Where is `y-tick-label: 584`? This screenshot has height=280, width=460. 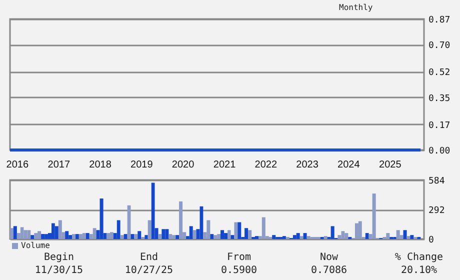
y-tick-label: 584 is located at coordinates (436, 181).